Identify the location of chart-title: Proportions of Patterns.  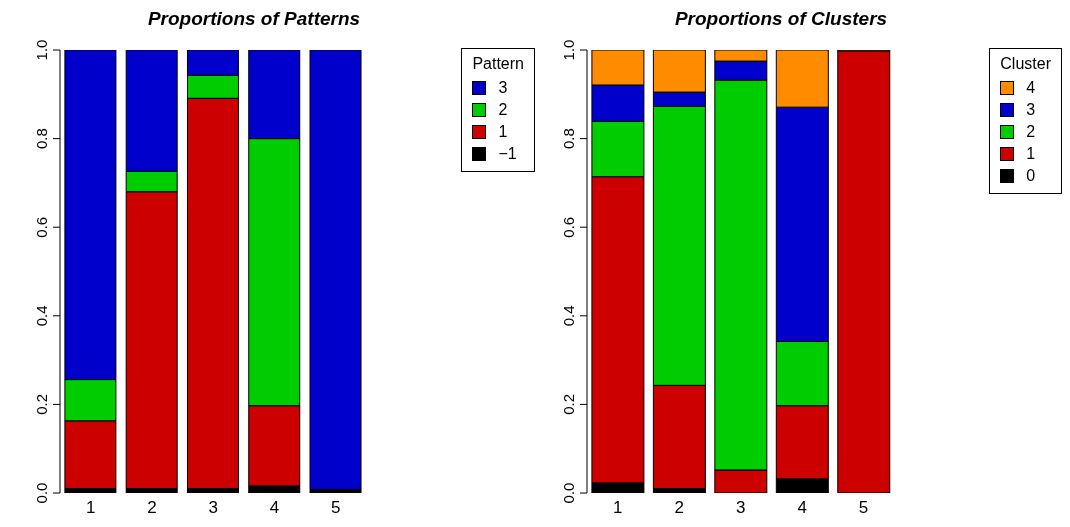
(254, 19).